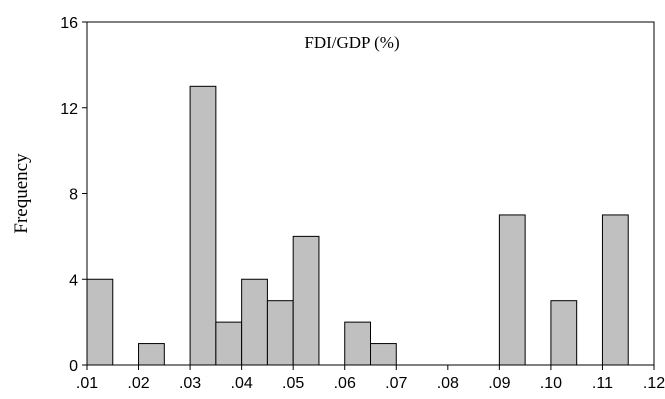 This screenshot has height=399, width=665. I want to click on x-tick-label: .12, so click(654, 383).